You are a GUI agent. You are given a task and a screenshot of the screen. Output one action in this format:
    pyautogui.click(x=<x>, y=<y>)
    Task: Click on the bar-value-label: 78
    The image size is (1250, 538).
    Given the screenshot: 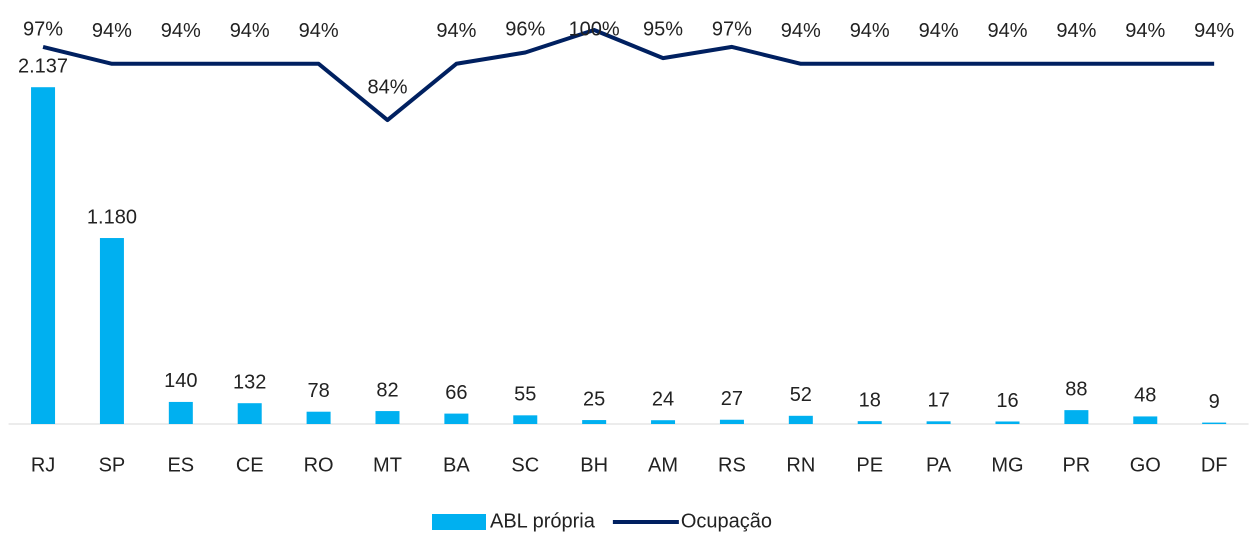 What is the action you would take?
    pyautogui.click(x=318, y=391)
    